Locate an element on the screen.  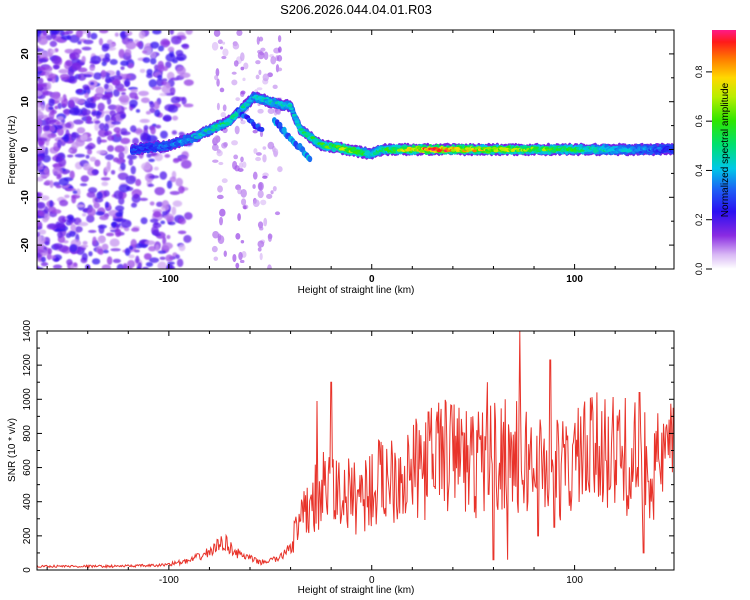
snr-y-tick-label: 800 is located at coordinates (27, 433).